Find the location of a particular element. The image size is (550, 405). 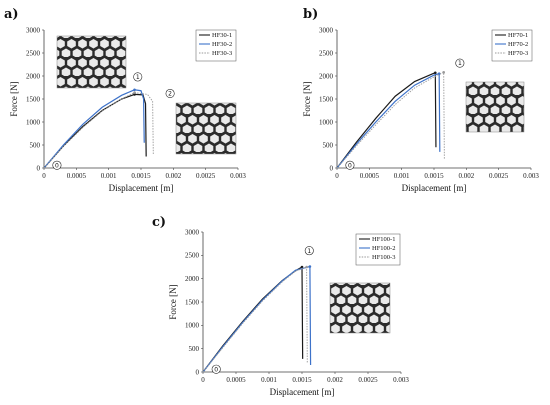

legend-entry-label: HF30-2 is located at coordinates (222, 44).